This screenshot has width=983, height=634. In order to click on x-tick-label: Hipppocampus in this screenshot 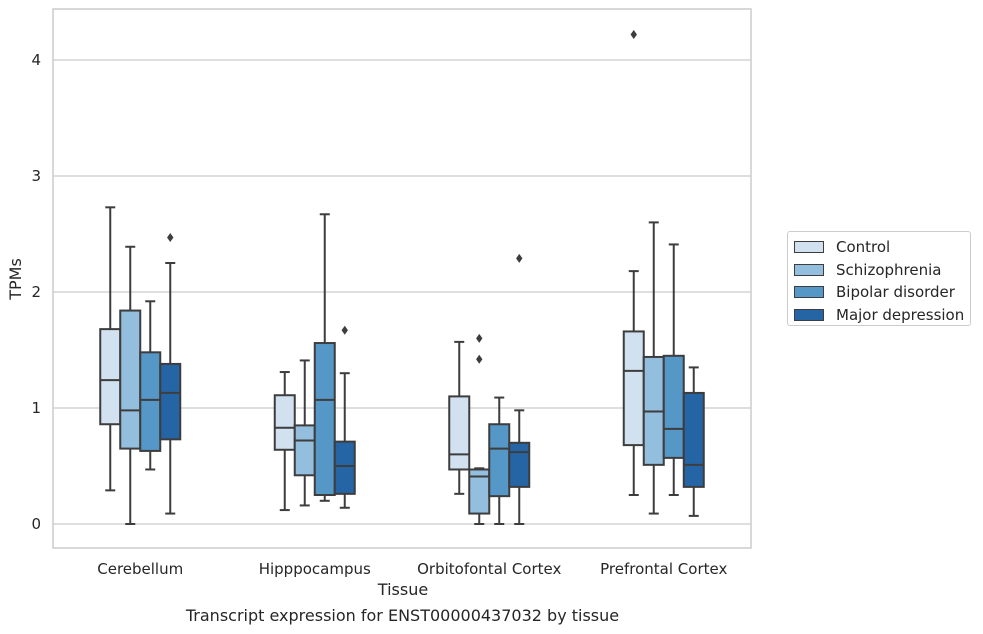, I will do `click(315, 569)`.